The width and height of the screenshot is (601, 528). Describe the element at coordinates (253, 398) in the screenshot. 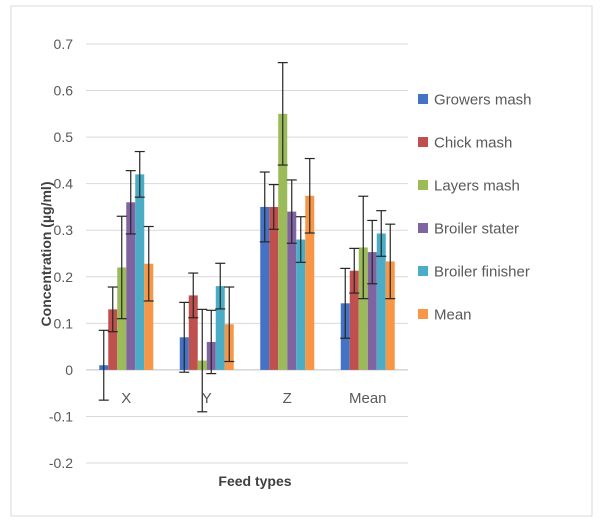

I see `x-axis-tick-labels: X Y Z Mean` at that location.